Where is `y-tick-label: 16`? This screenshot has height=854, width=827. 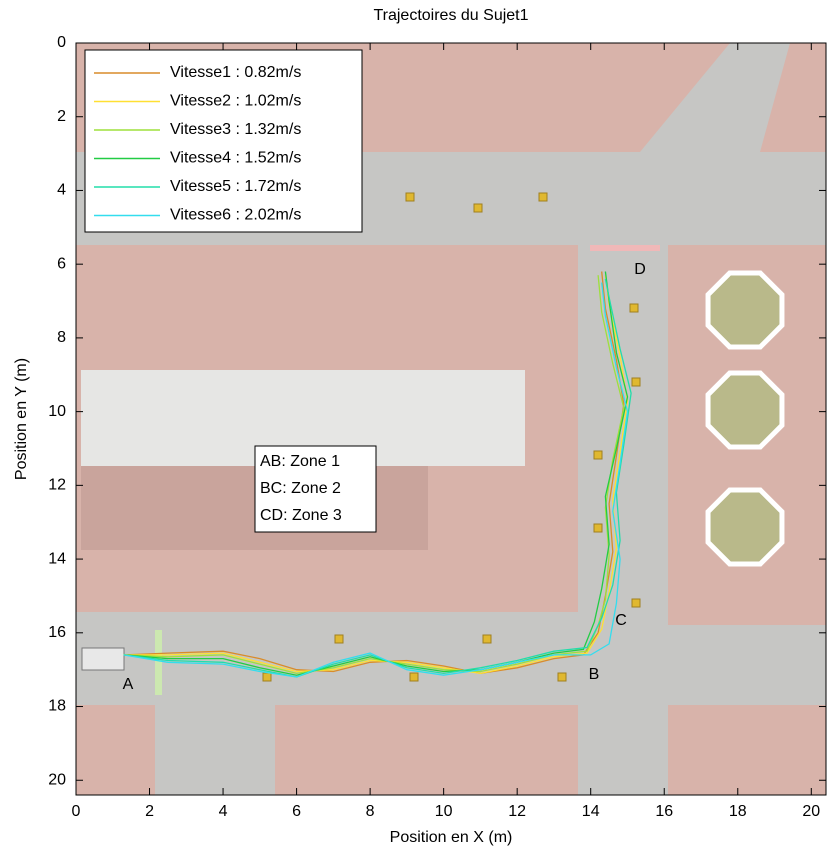 y-tick-label: 16 is located at coordinates (57, 632).